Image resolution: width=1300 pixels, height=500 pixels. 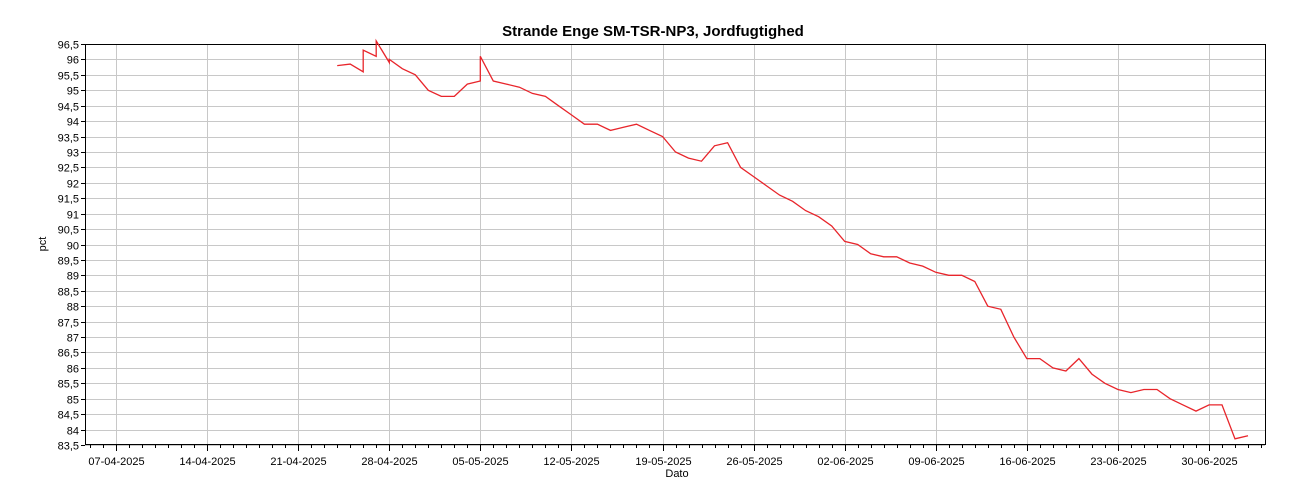 I want to click on x-tick-label: 09-06-2025, so click(x=936, y=462).